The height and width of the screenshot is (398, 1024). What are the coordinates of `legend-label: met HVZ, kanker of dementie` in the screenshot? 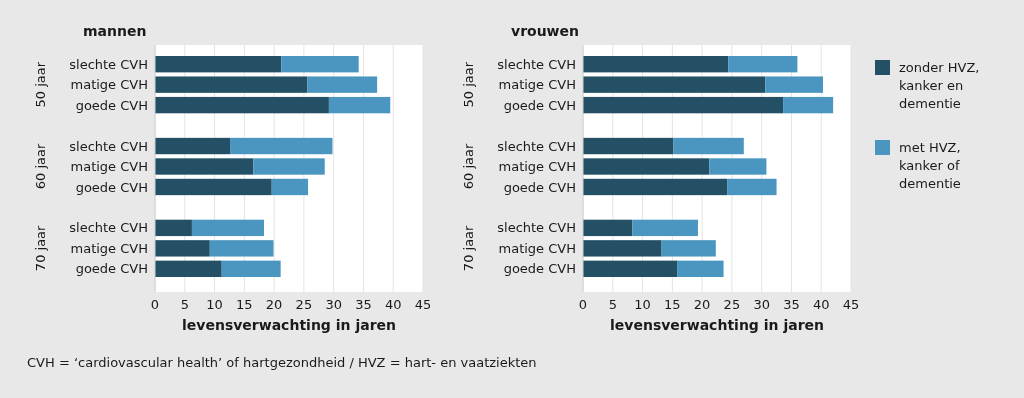 It's located at (930, 165).